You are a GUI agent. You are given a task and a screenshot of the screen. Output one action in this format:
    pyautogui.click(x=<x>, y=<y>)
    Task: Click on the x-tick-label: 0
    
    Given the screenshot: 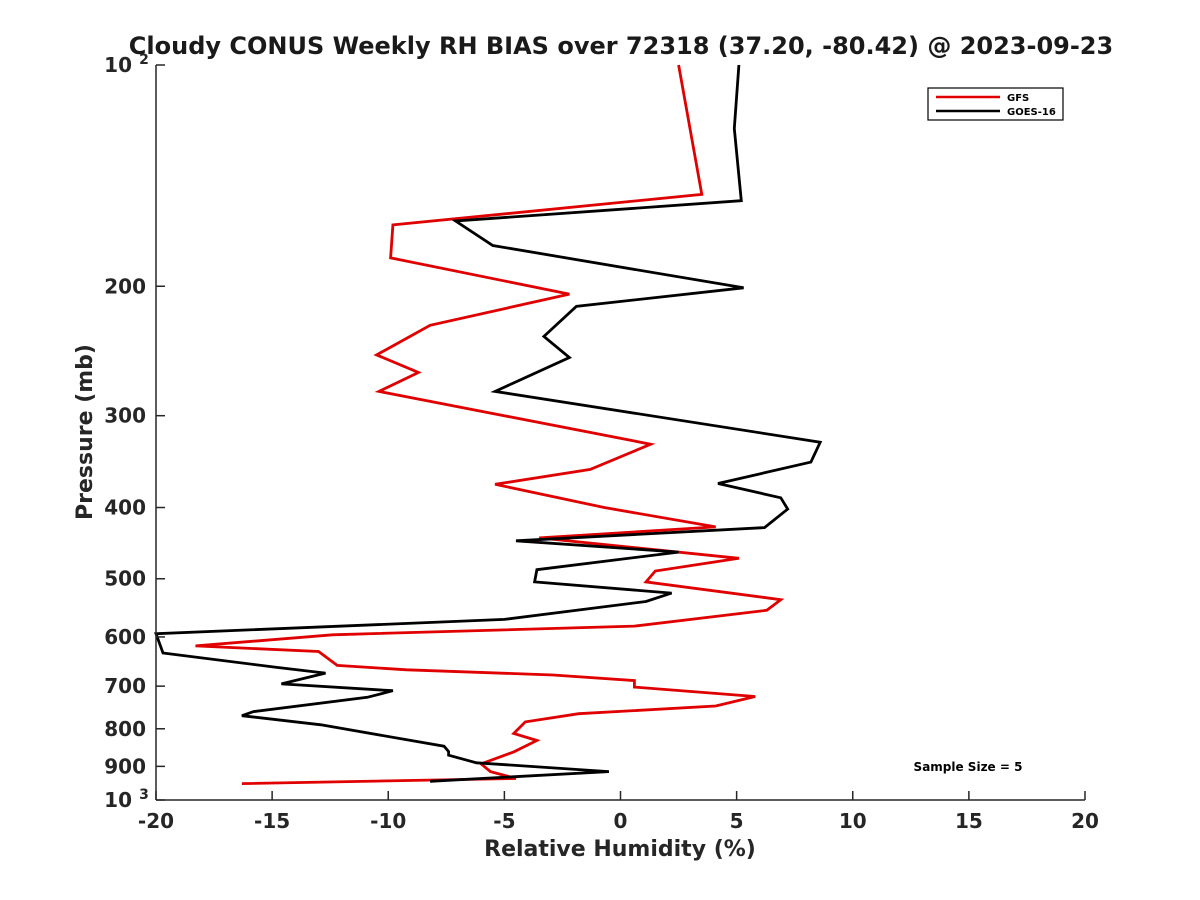 What is the action you would take?
    pyautogui.click(x=621, y=821)
    